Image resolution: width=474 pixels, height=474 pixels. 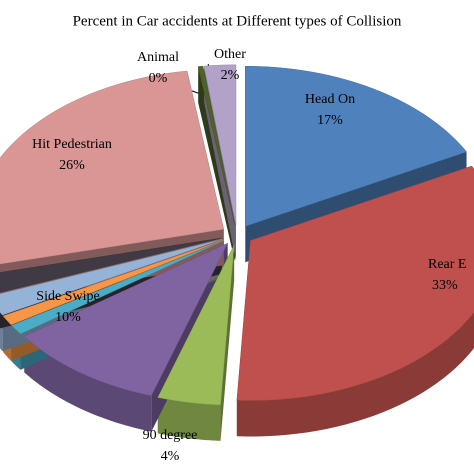 I want to click on slice-label: Other, so click(x=230, y=54).